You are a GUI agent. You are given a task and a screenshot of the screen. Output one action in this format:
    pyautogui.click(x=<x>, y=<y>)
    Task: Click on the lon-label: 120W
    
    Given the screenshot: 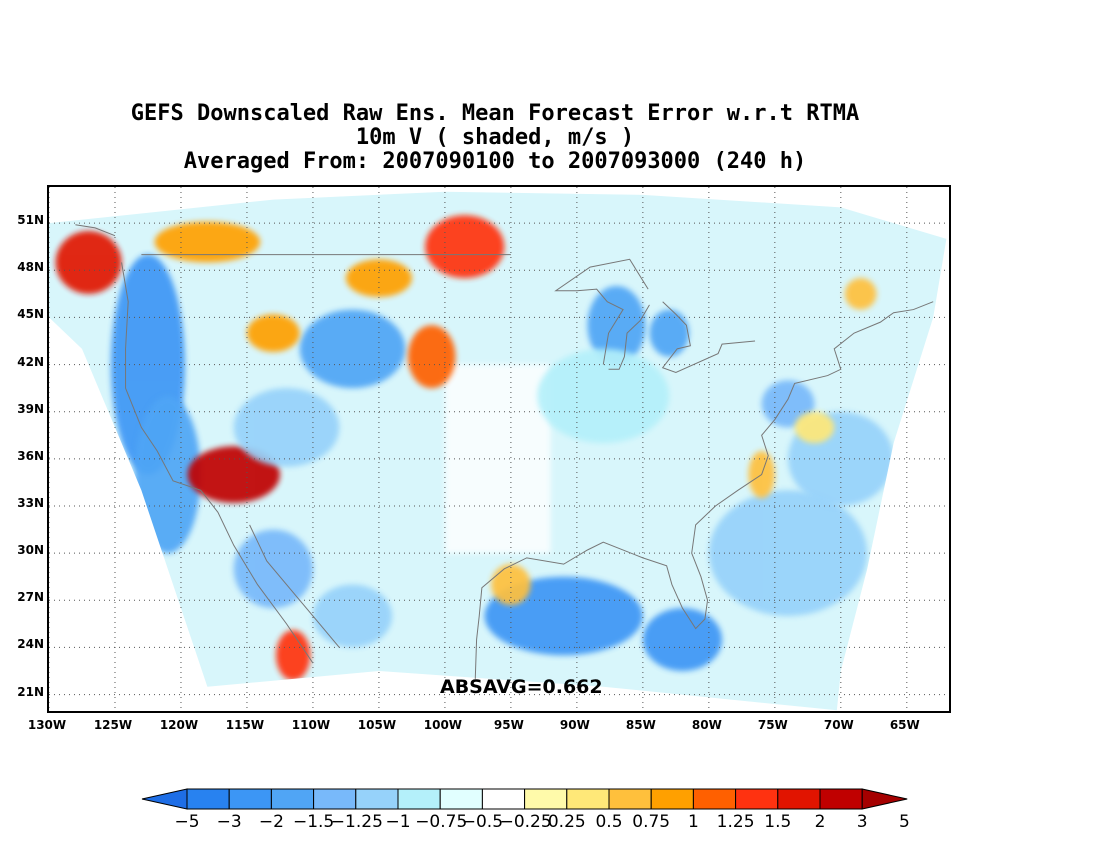 What is the action you would take?
    pyautogui.click(x=179, y=725)
    